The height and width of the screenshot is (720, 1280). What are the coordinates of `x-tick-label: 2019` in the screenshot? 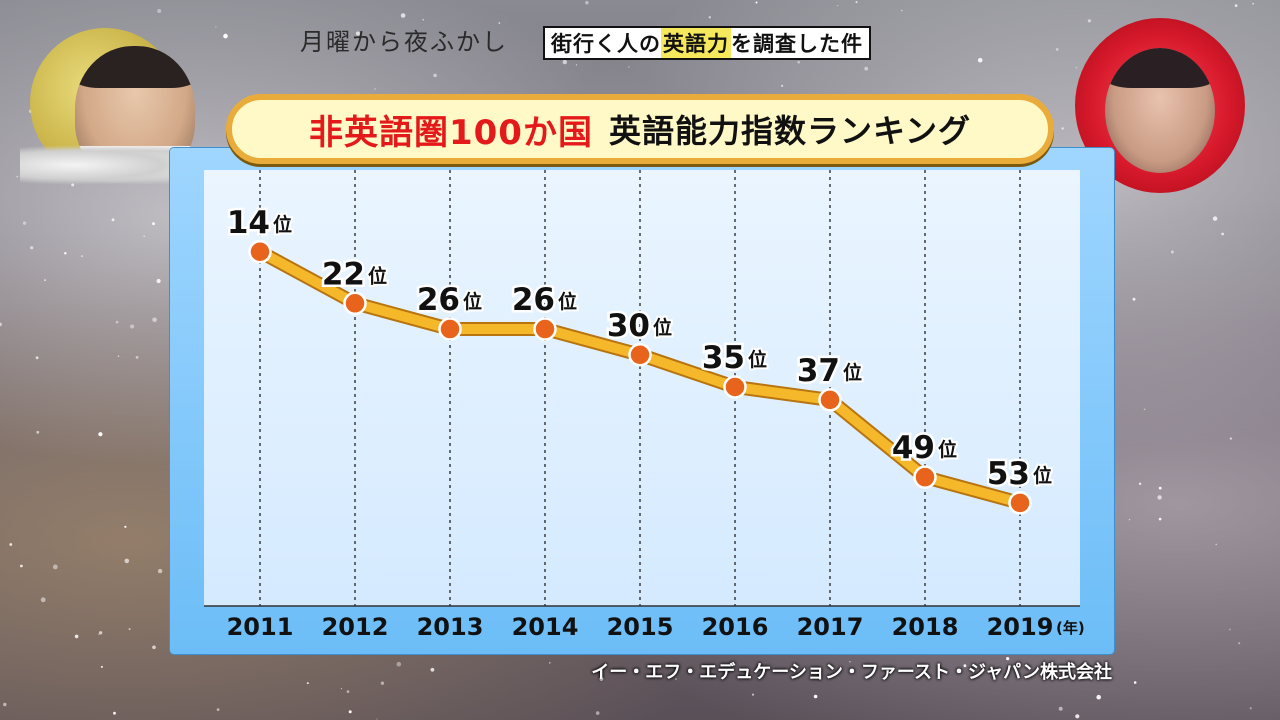 It's located at (1020, 627).